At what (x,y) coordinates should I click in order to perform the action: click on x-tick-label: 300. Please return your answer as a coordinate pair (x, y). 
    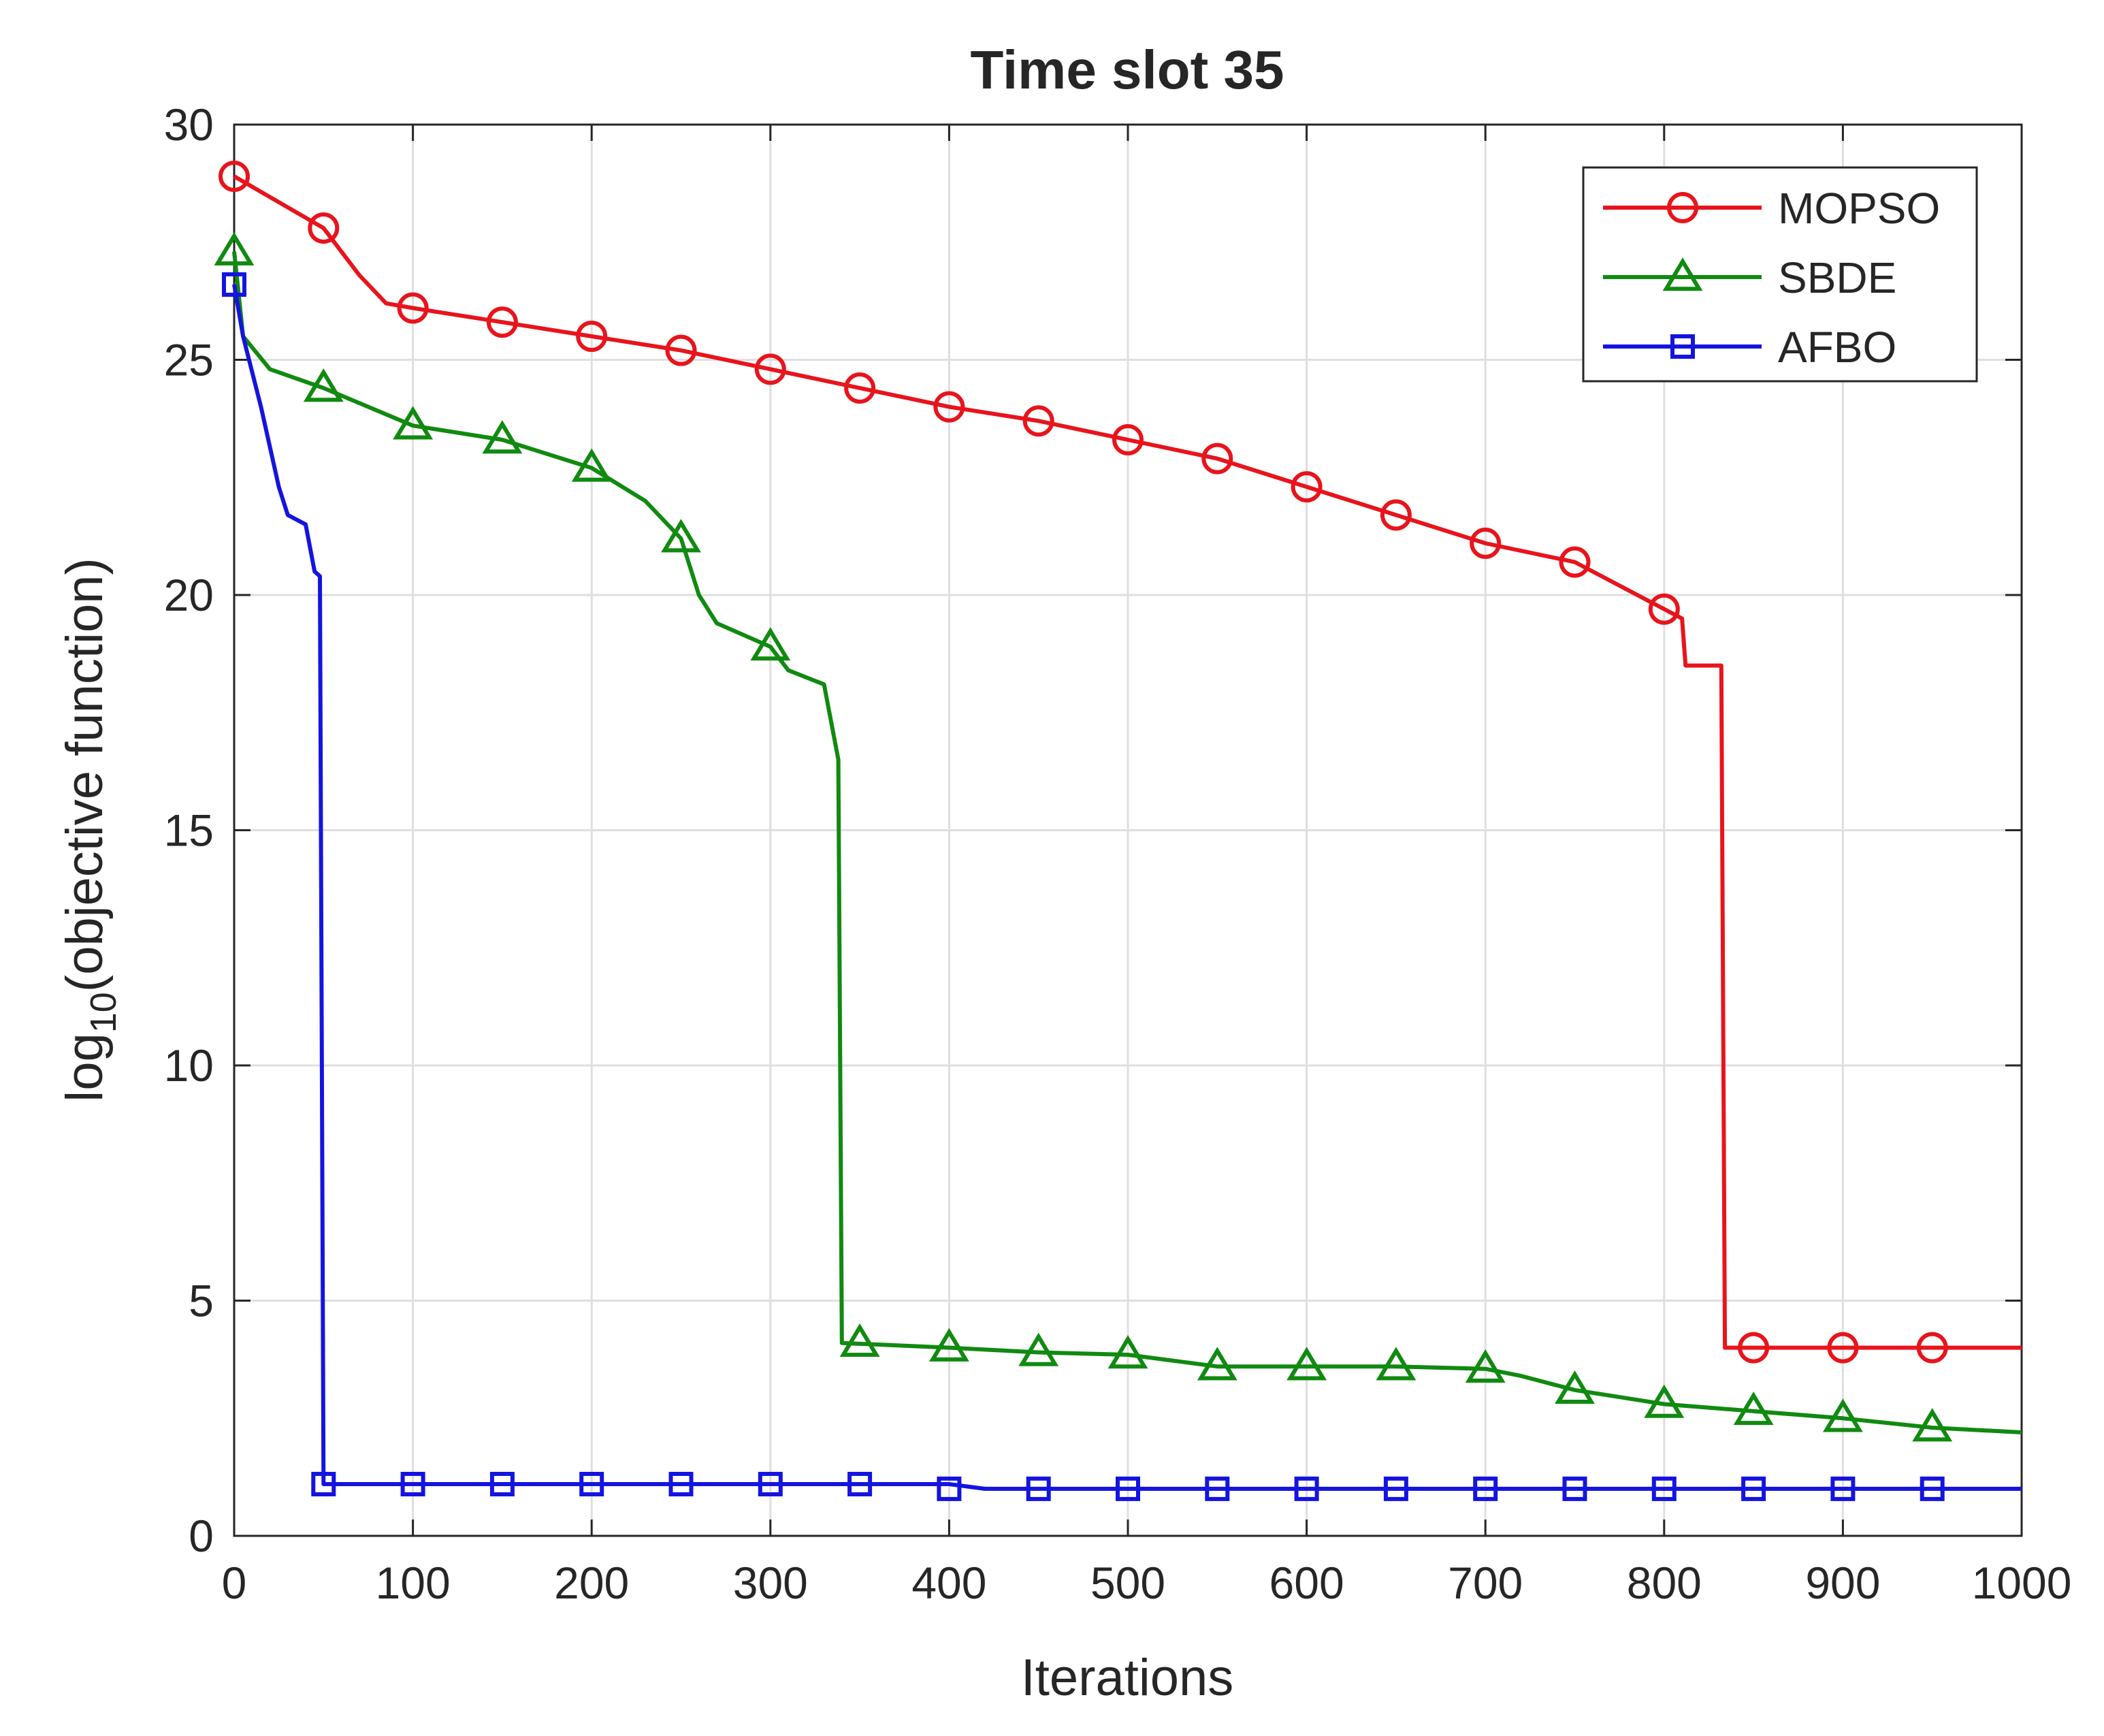
    Looking at the image, I should click on (770, 1583).